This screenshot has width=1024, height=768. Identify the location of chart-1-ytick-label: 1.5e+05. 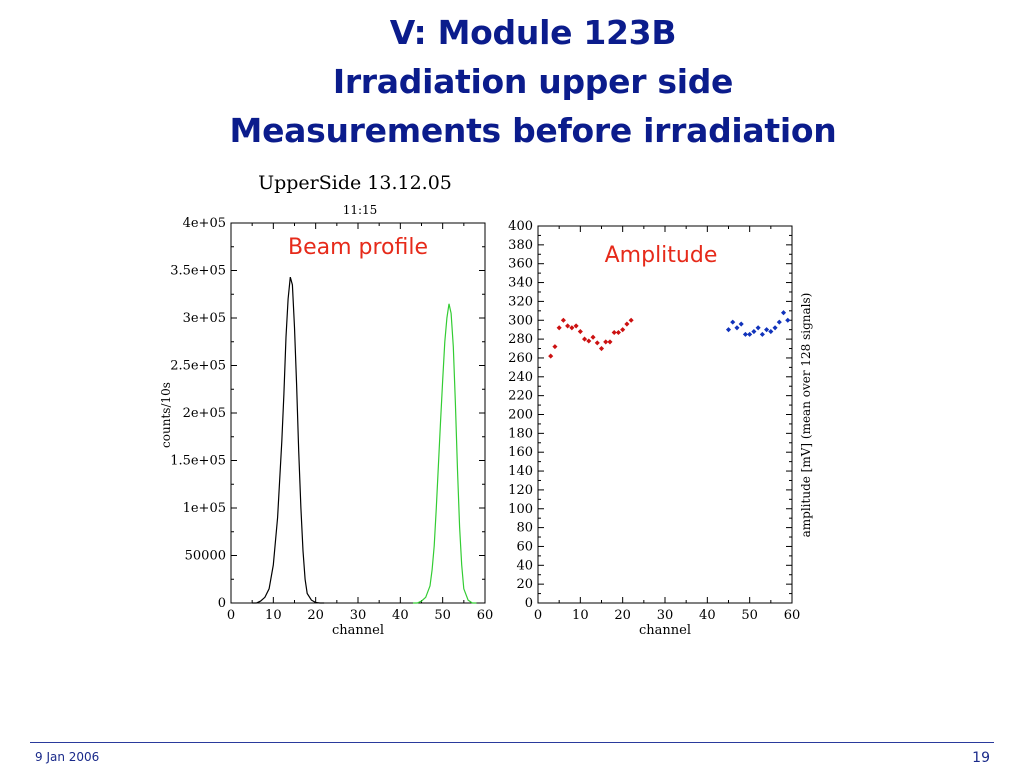
(198, 461).